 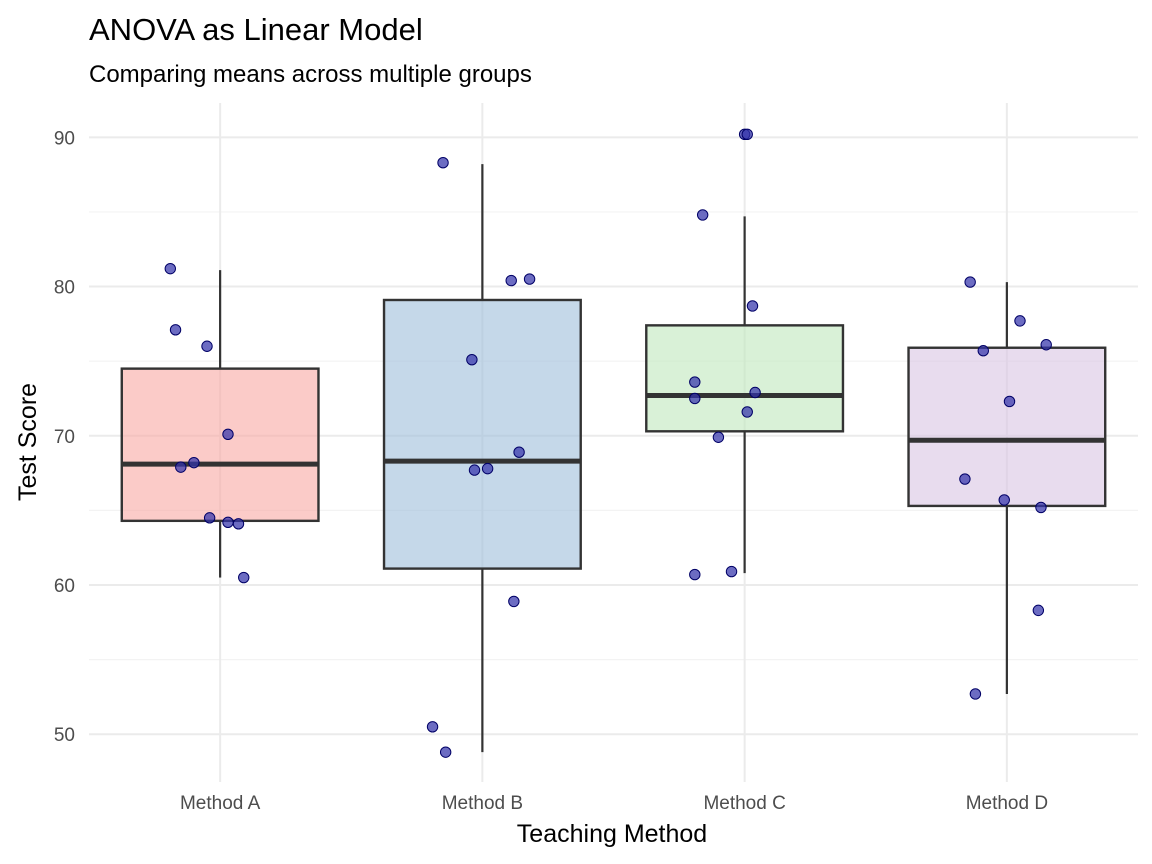 I want to click on y-tick-label: 90, so click(x=64, y=138).